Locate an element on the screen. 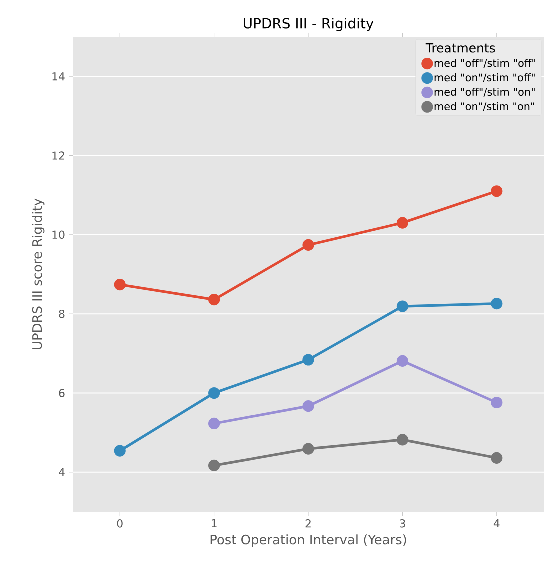 The height and width of the screenshot is (564, 544). y-tick-label: 8 is located at coordinates (62, 314).